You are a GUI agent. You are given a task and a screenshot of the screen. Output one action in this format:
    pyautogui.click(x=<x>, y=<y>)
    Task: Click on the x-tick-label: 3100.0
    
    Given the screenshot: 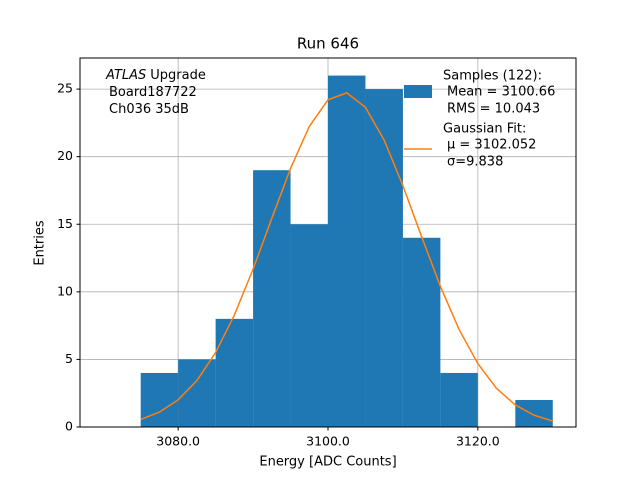 What is the action you would take?
    pyautogui.click(x=328, y=441)
    